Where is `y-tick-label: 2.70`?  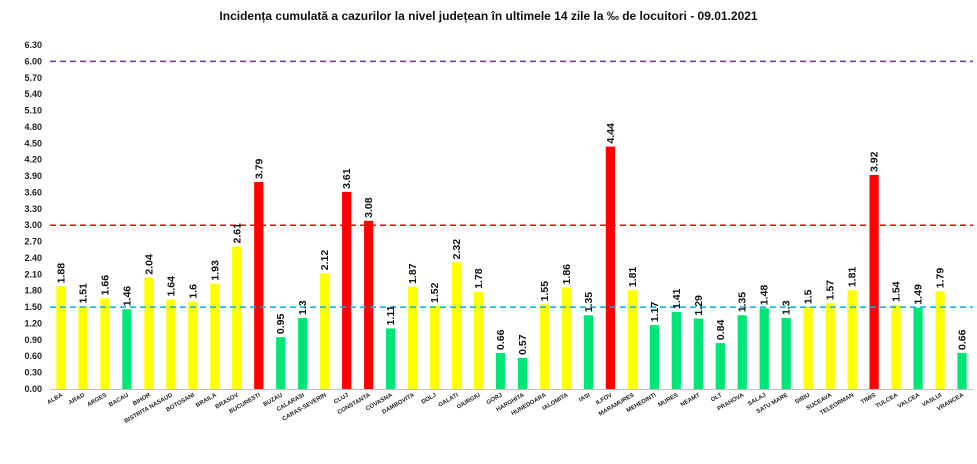
y-tick-label: 2.70 is located at coordinates (33, 242).